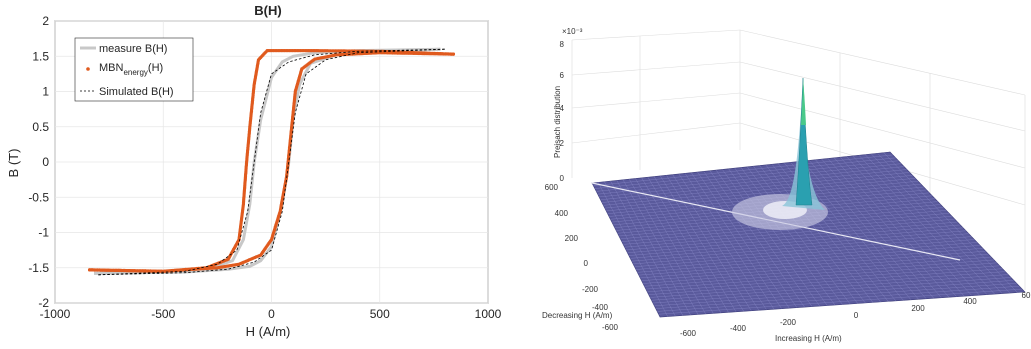 Image resolution: width=1031 pixels, height=349 pixels. Describe the element at coordinates (582, 257) in the screenshot. I see `y-tick-labels: 600 400 200 0 -200 -400 -600` at that location.